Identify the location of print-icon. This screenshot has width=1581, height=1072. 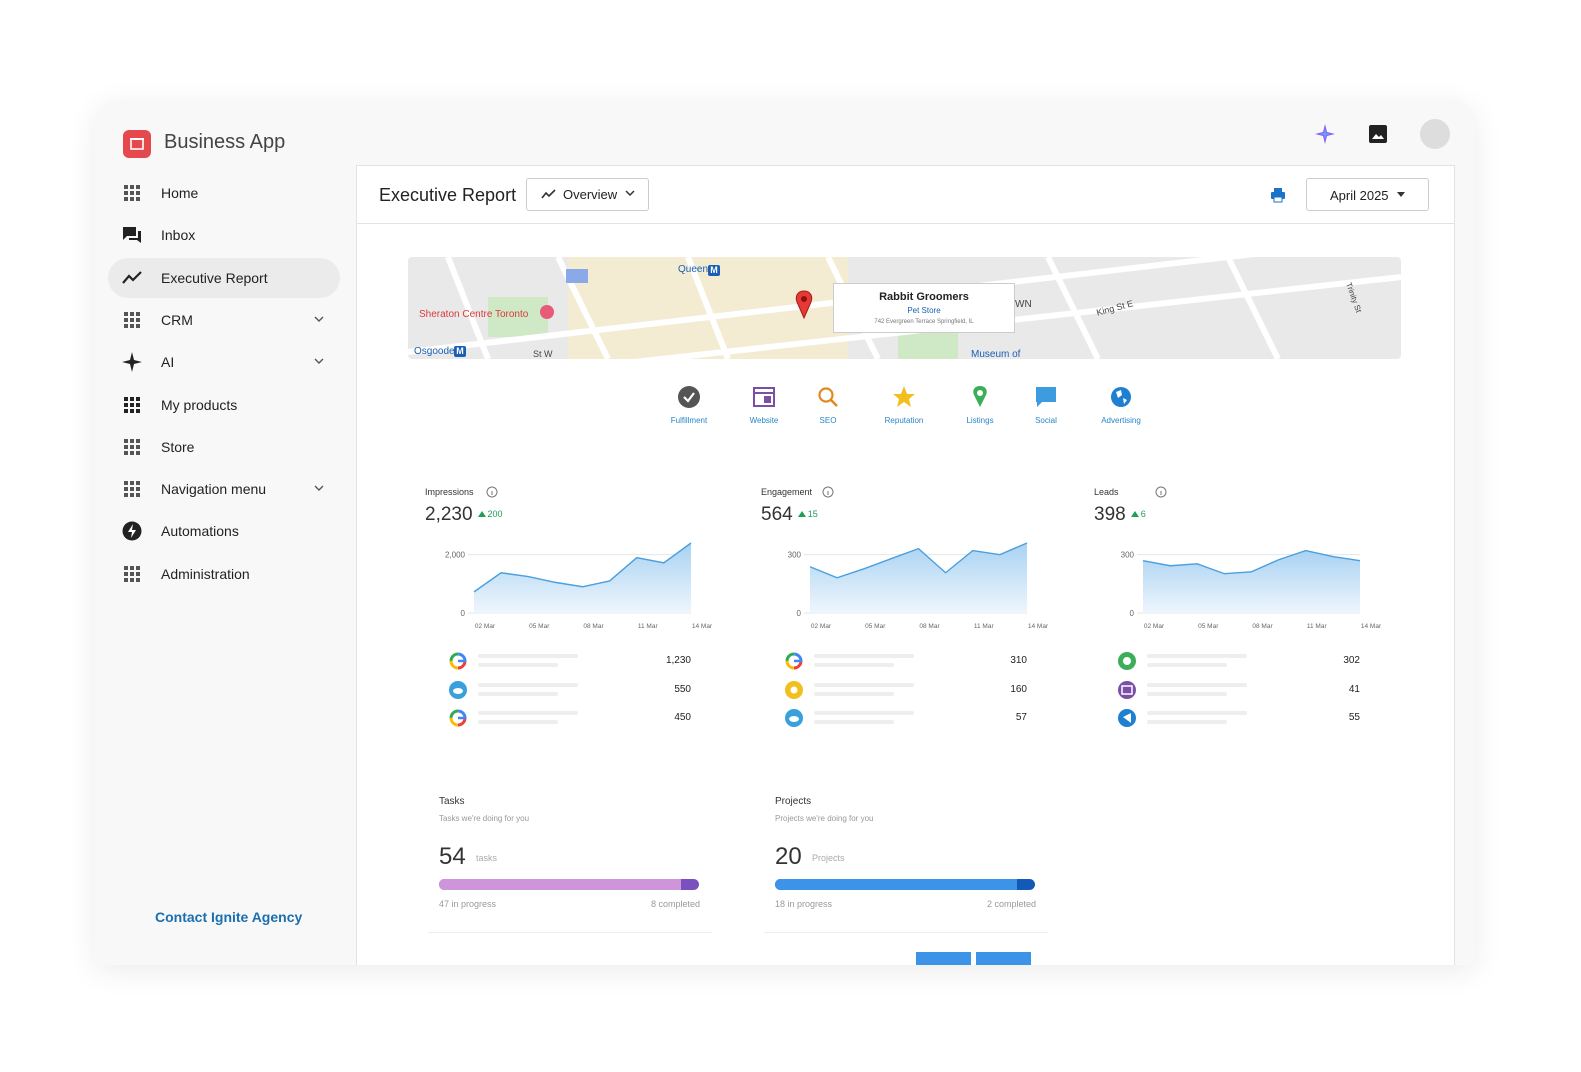
(1278, 195).